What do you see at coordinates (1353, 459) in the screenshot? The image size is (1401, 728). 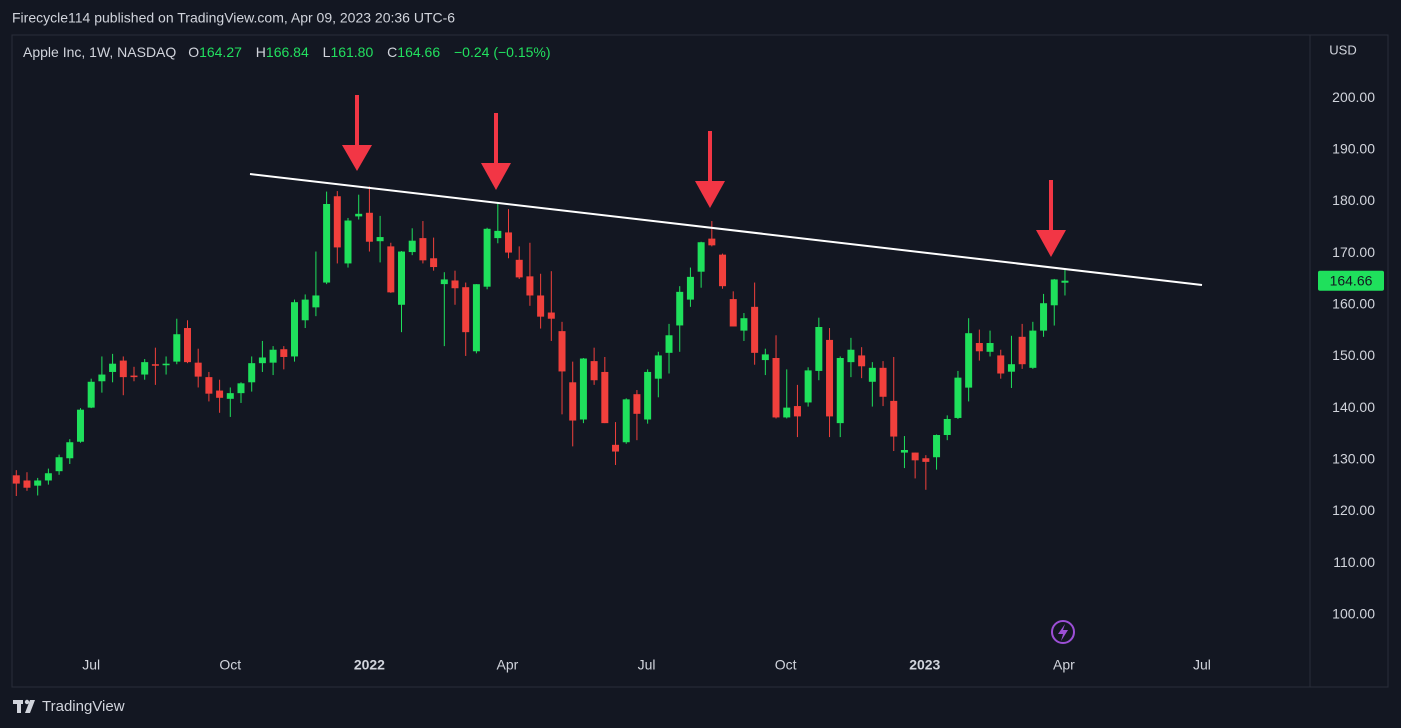 I see `y-tick-label: 130.00` at bounding box center [1353, 459].